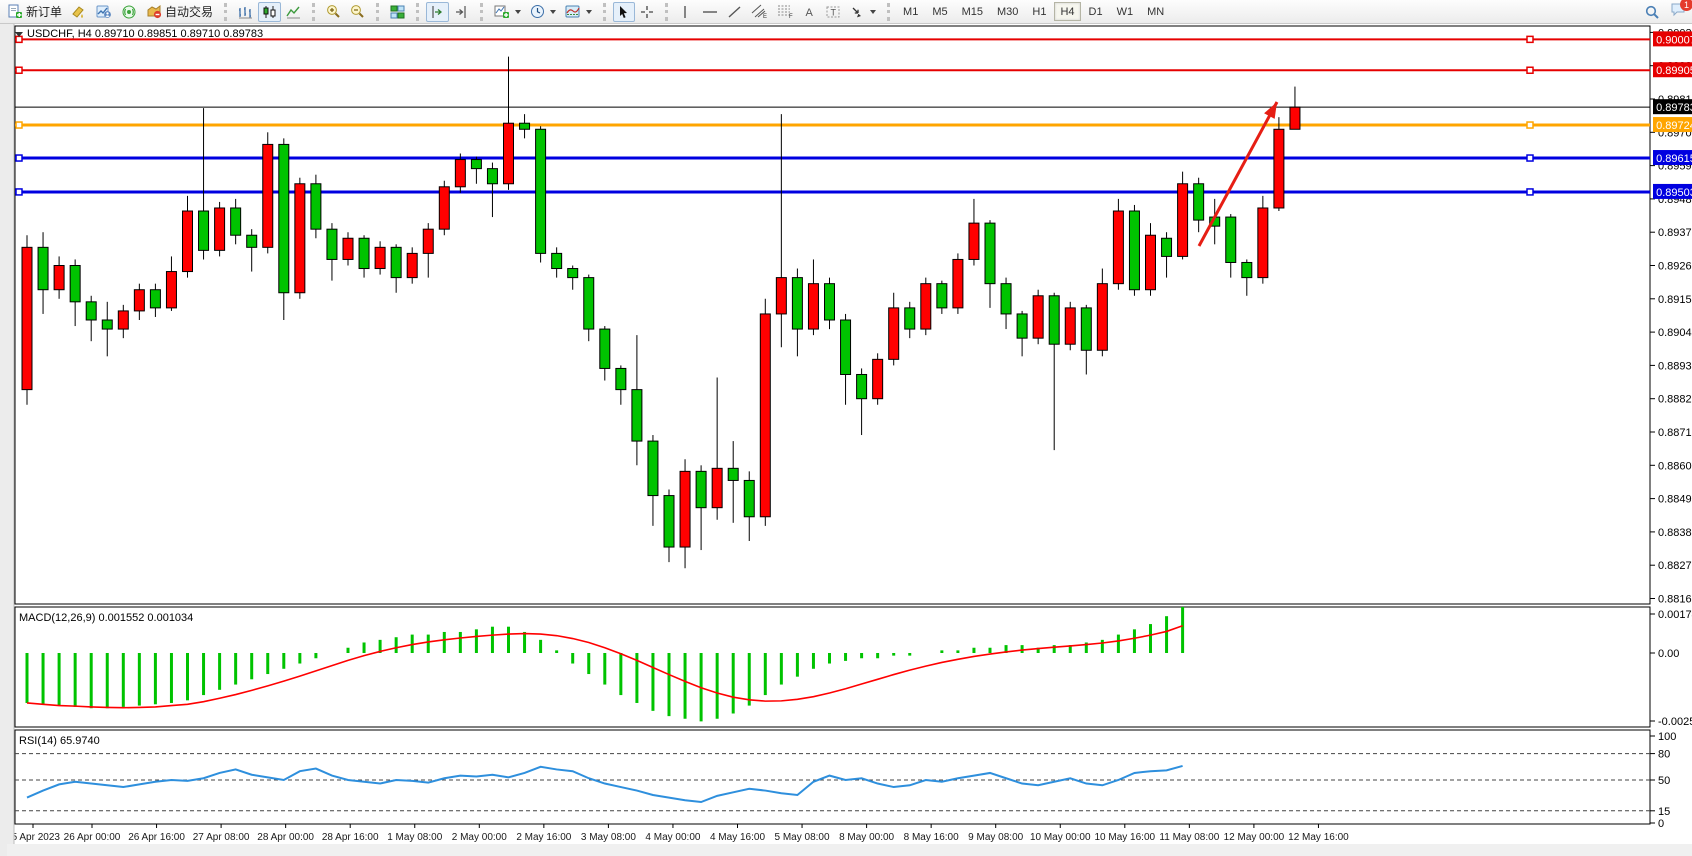 The image size is (1692, 856). What do you see at coordinates (293, 12) in the screenshot?
I see `line-chart-button` at bounding box center [293, 12].